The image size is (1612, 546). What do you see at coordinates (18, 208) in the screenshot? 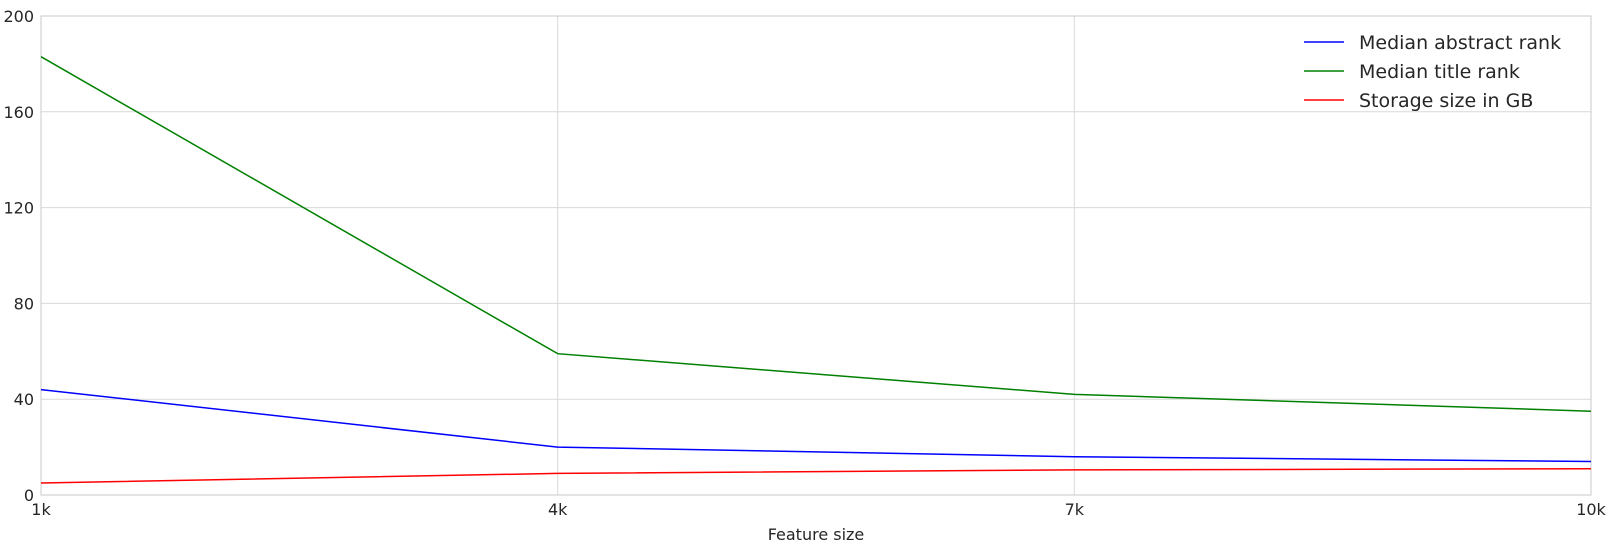
I see `y-tick-label: 120` at bounding box center [18, 208].